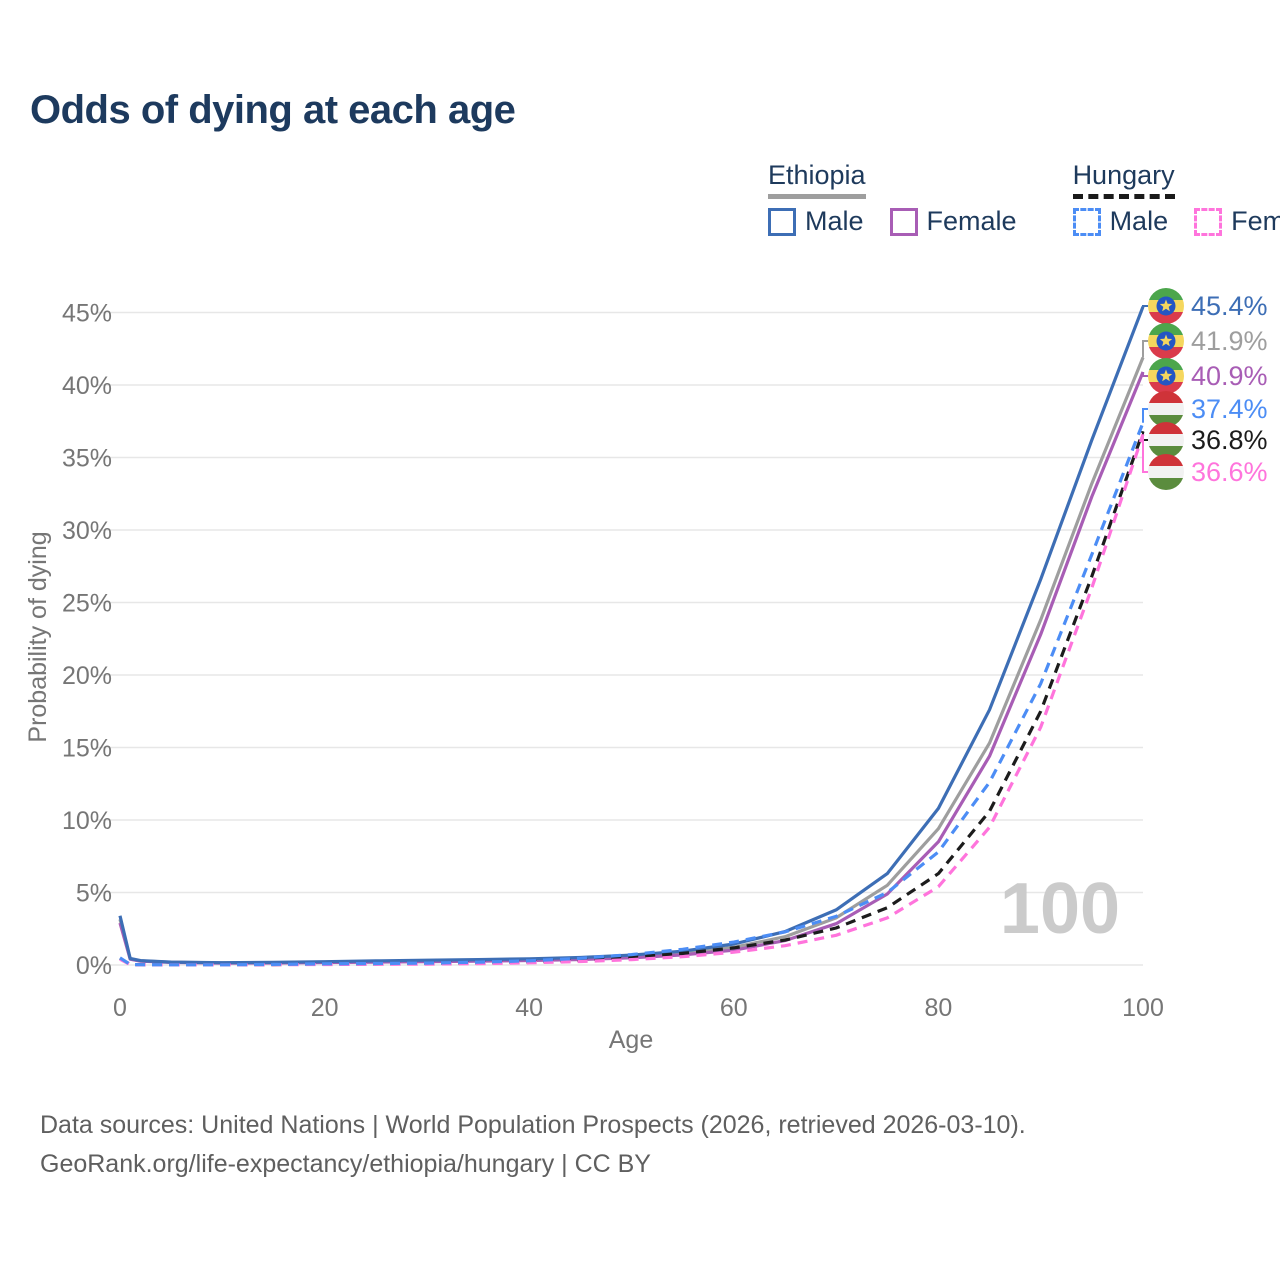 The image size is (1280, 1280). I want to click on x-axis-title: Age, so click(631, 1040).